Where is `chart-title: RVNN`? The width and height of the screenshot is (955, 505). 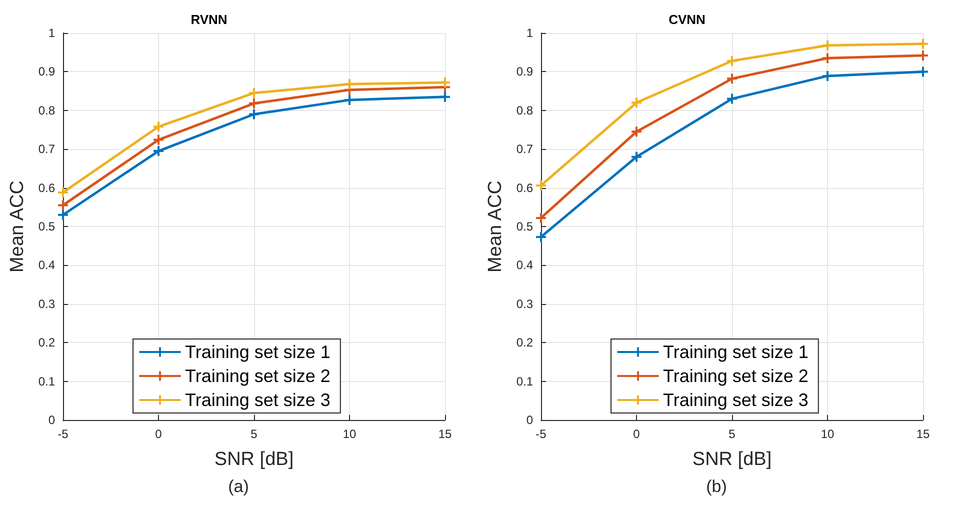 chart-title: RVNN is located at coordinates (209, 19).